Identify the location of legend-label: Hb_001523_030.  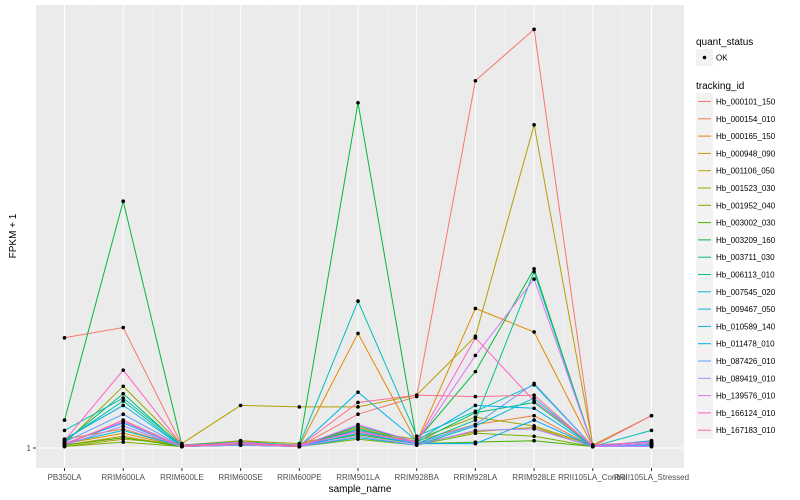
(746, 188).